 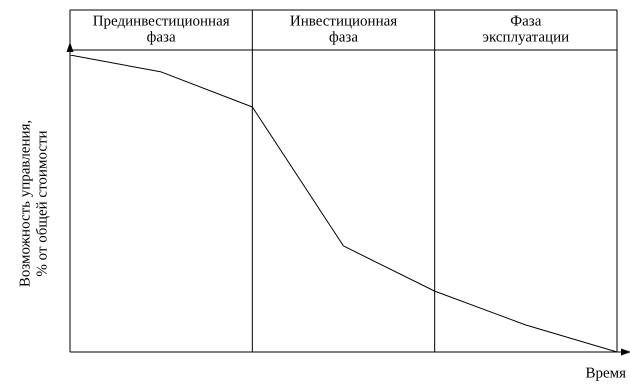 What do you see at coordinates (33, 204) in the screenshot?
I see `y-axis-title: Возможность управления, % от общей стоимости` at bounding box center [33, 204].